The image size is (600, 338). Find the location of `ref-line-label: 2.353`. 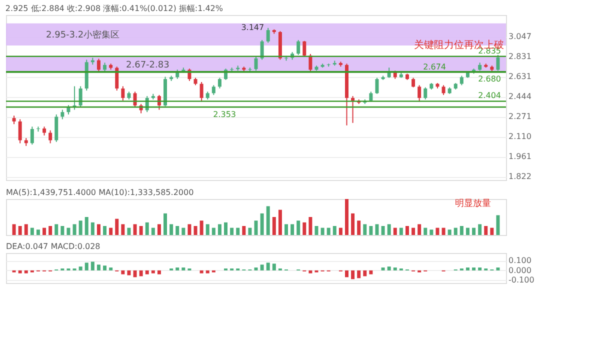

ref-line-label: 2.353 is located at coordinates (224, 115).